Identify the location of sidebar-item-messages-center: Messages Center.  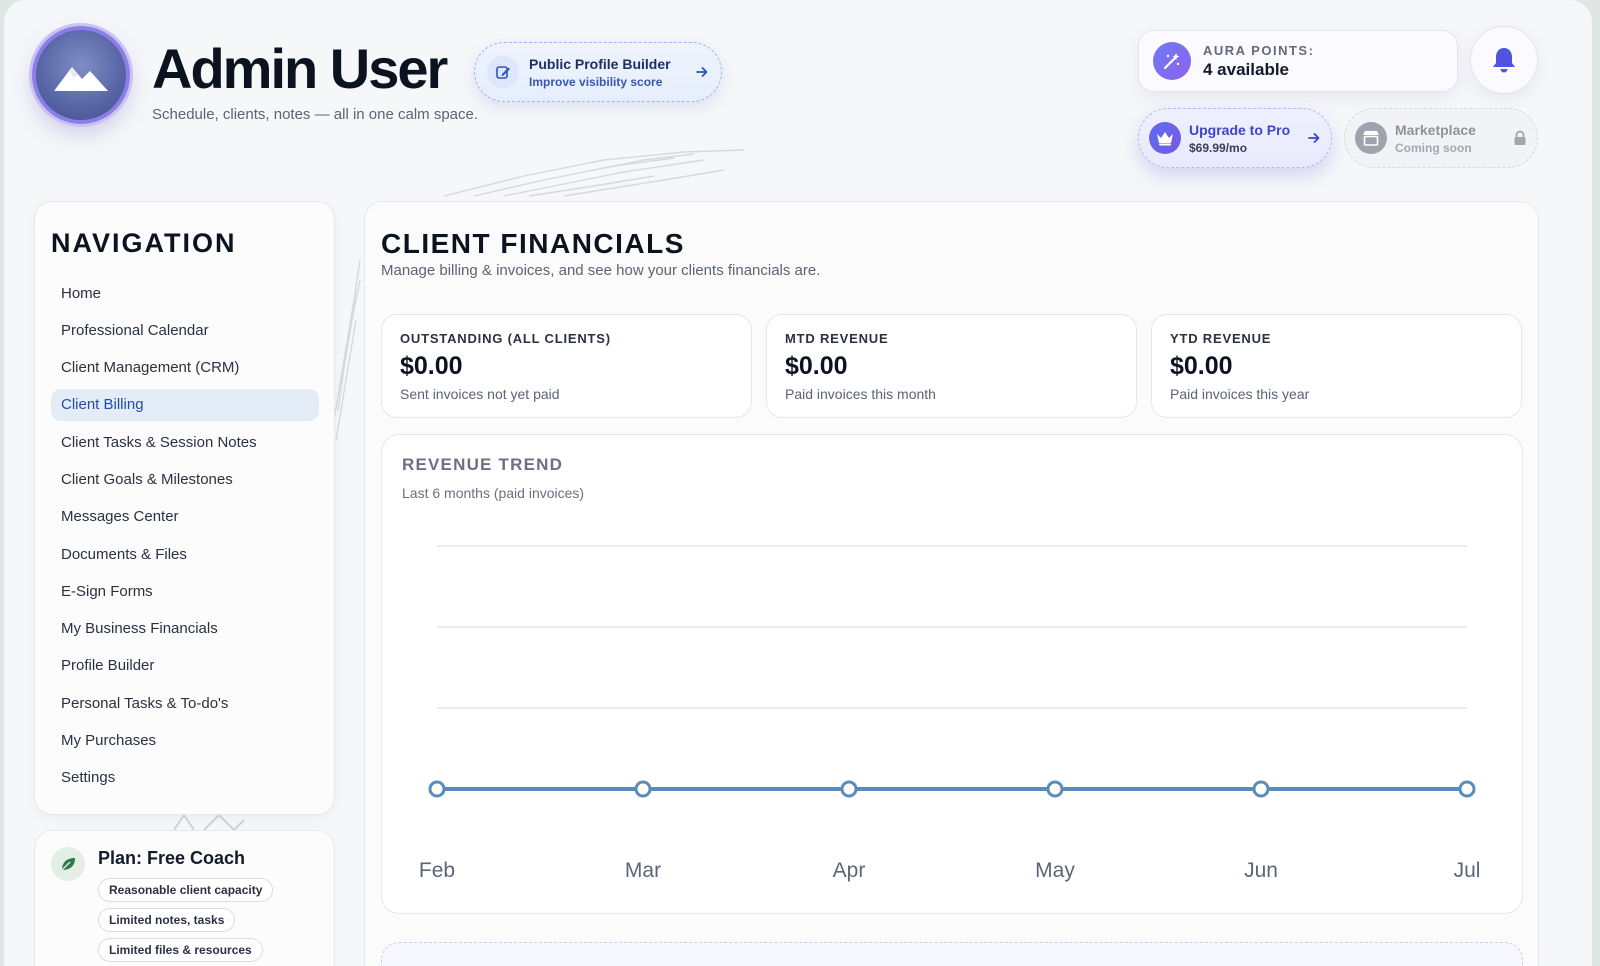
(120, 517).